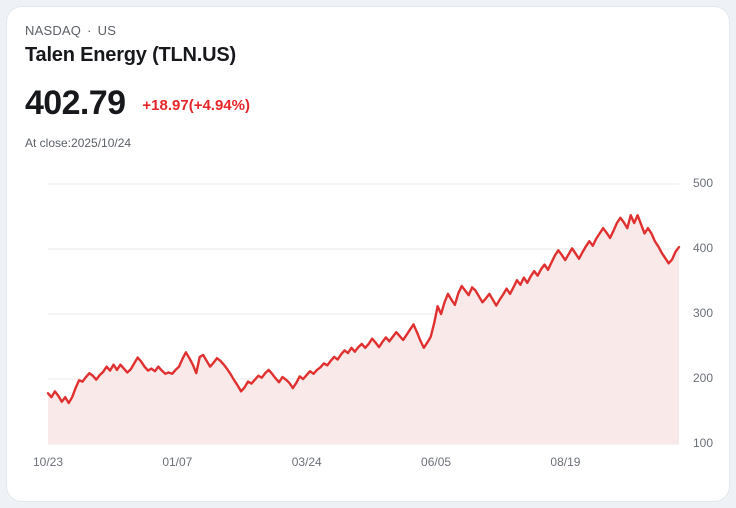  What do you see at coordinates (78, 143) in the screenshot?
I see `at-close-timestamp: At close:2025/10/24` at bounding box center [78, 143].